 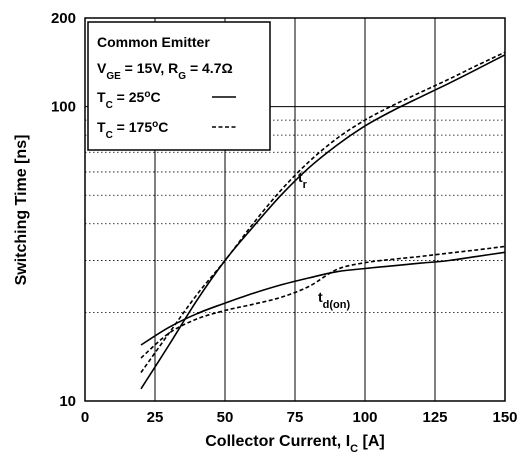 What do you see at coordinates (295, 444) in the screenshot?
I see `x-axis-label: Collector Current, IC [A]` at bounding box center [295, 444].